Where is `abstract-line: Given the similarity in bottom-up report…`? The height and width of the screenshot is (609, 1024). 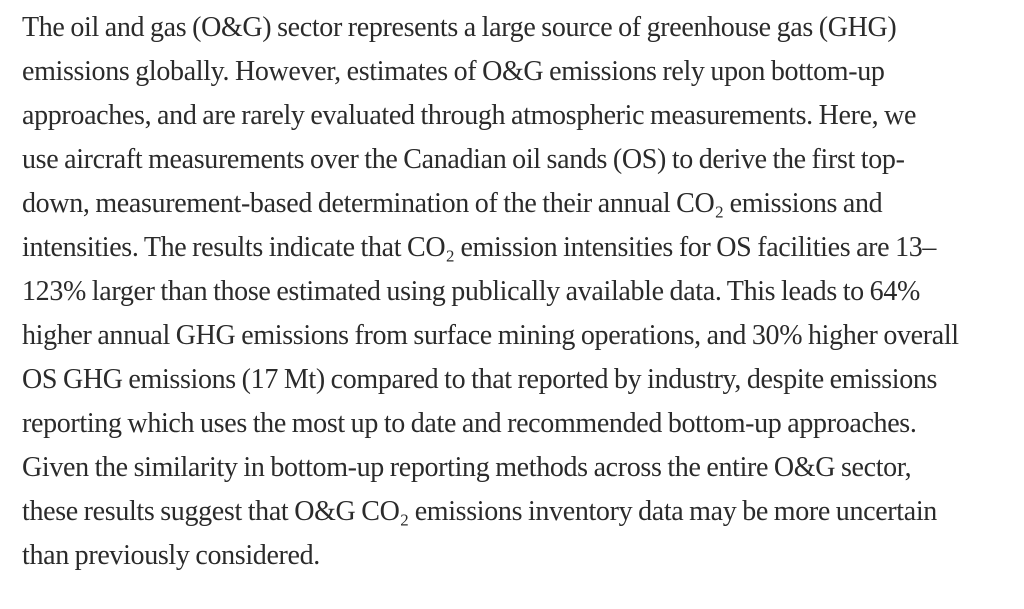
abstract-line: Given the similarity in bottom-up report… is located at coordinates (467, 467).